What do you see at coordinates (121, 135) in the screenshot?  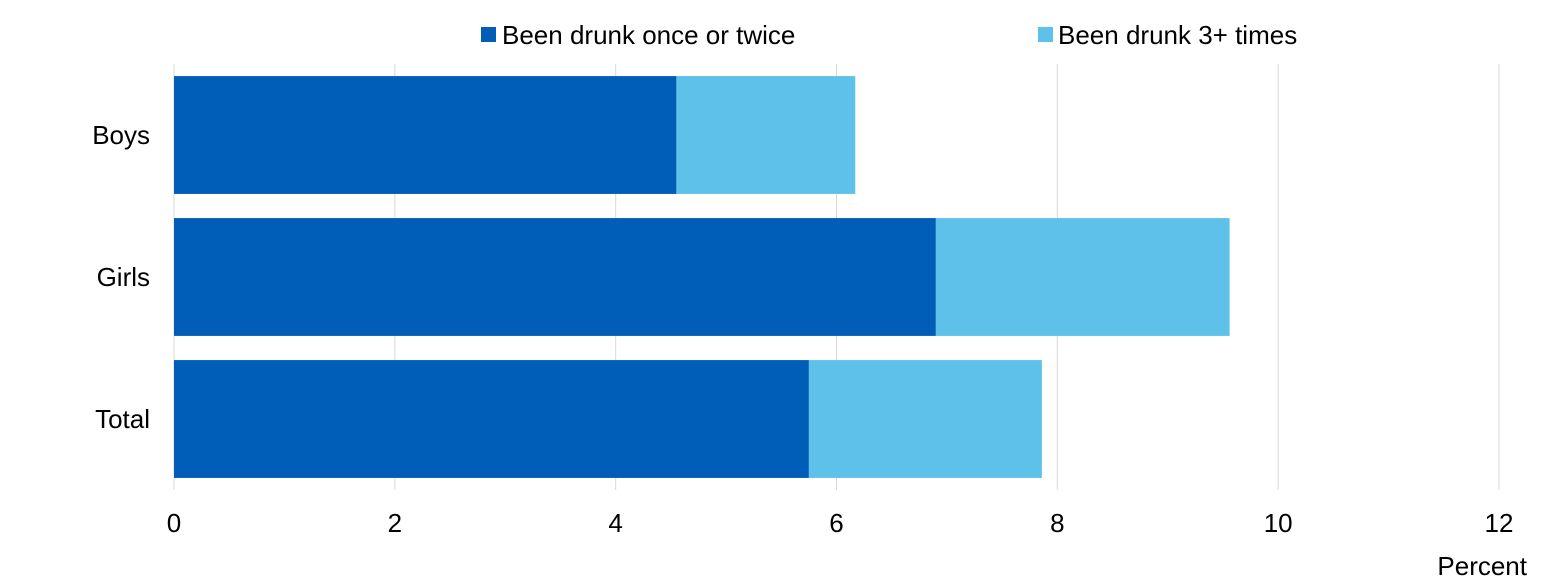 I see `category-label-boys: Boys` at bounding box center [121, 135].